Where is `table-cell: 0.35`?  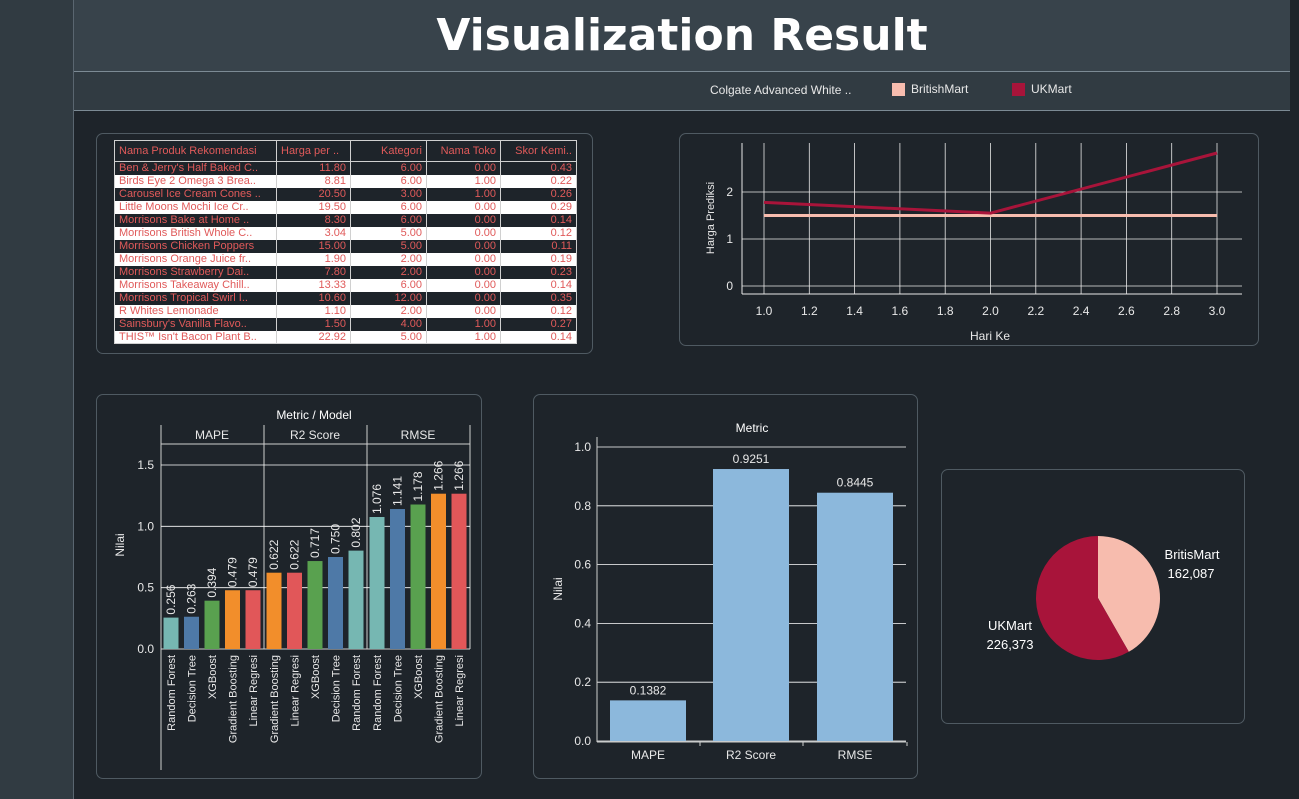 table-cell: 0.35 is located at coordinates (538, 298).